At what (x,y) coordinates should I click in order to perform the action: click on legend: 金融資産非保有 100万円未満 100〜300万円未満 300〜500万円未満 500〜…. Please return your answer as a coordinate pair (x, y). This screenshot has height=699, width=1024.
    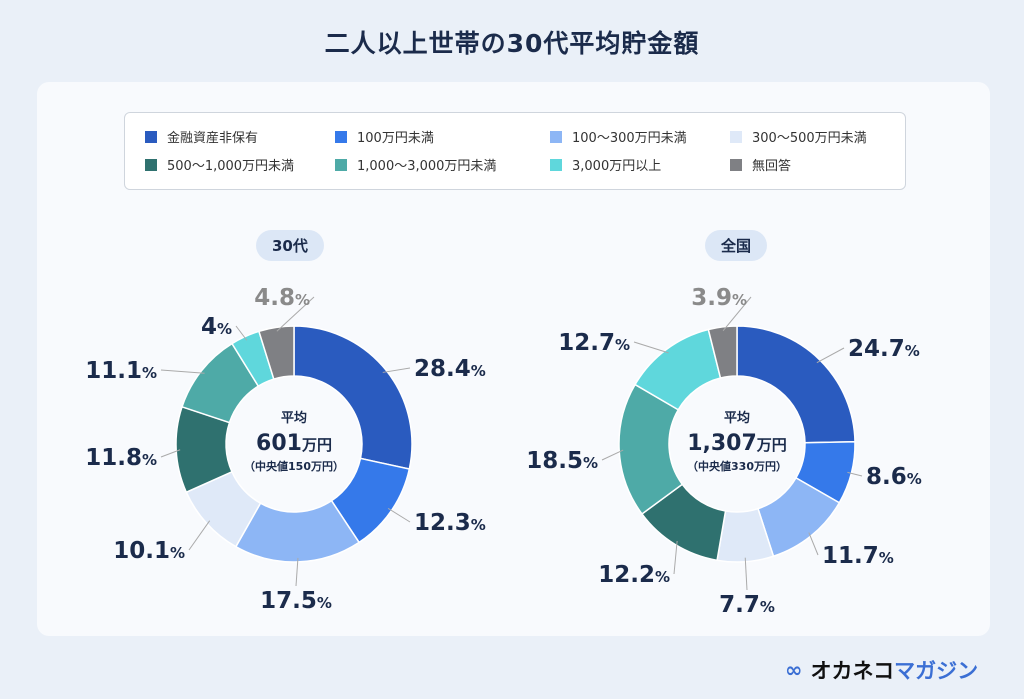
    Looking at the image, I should click on (515, 151).